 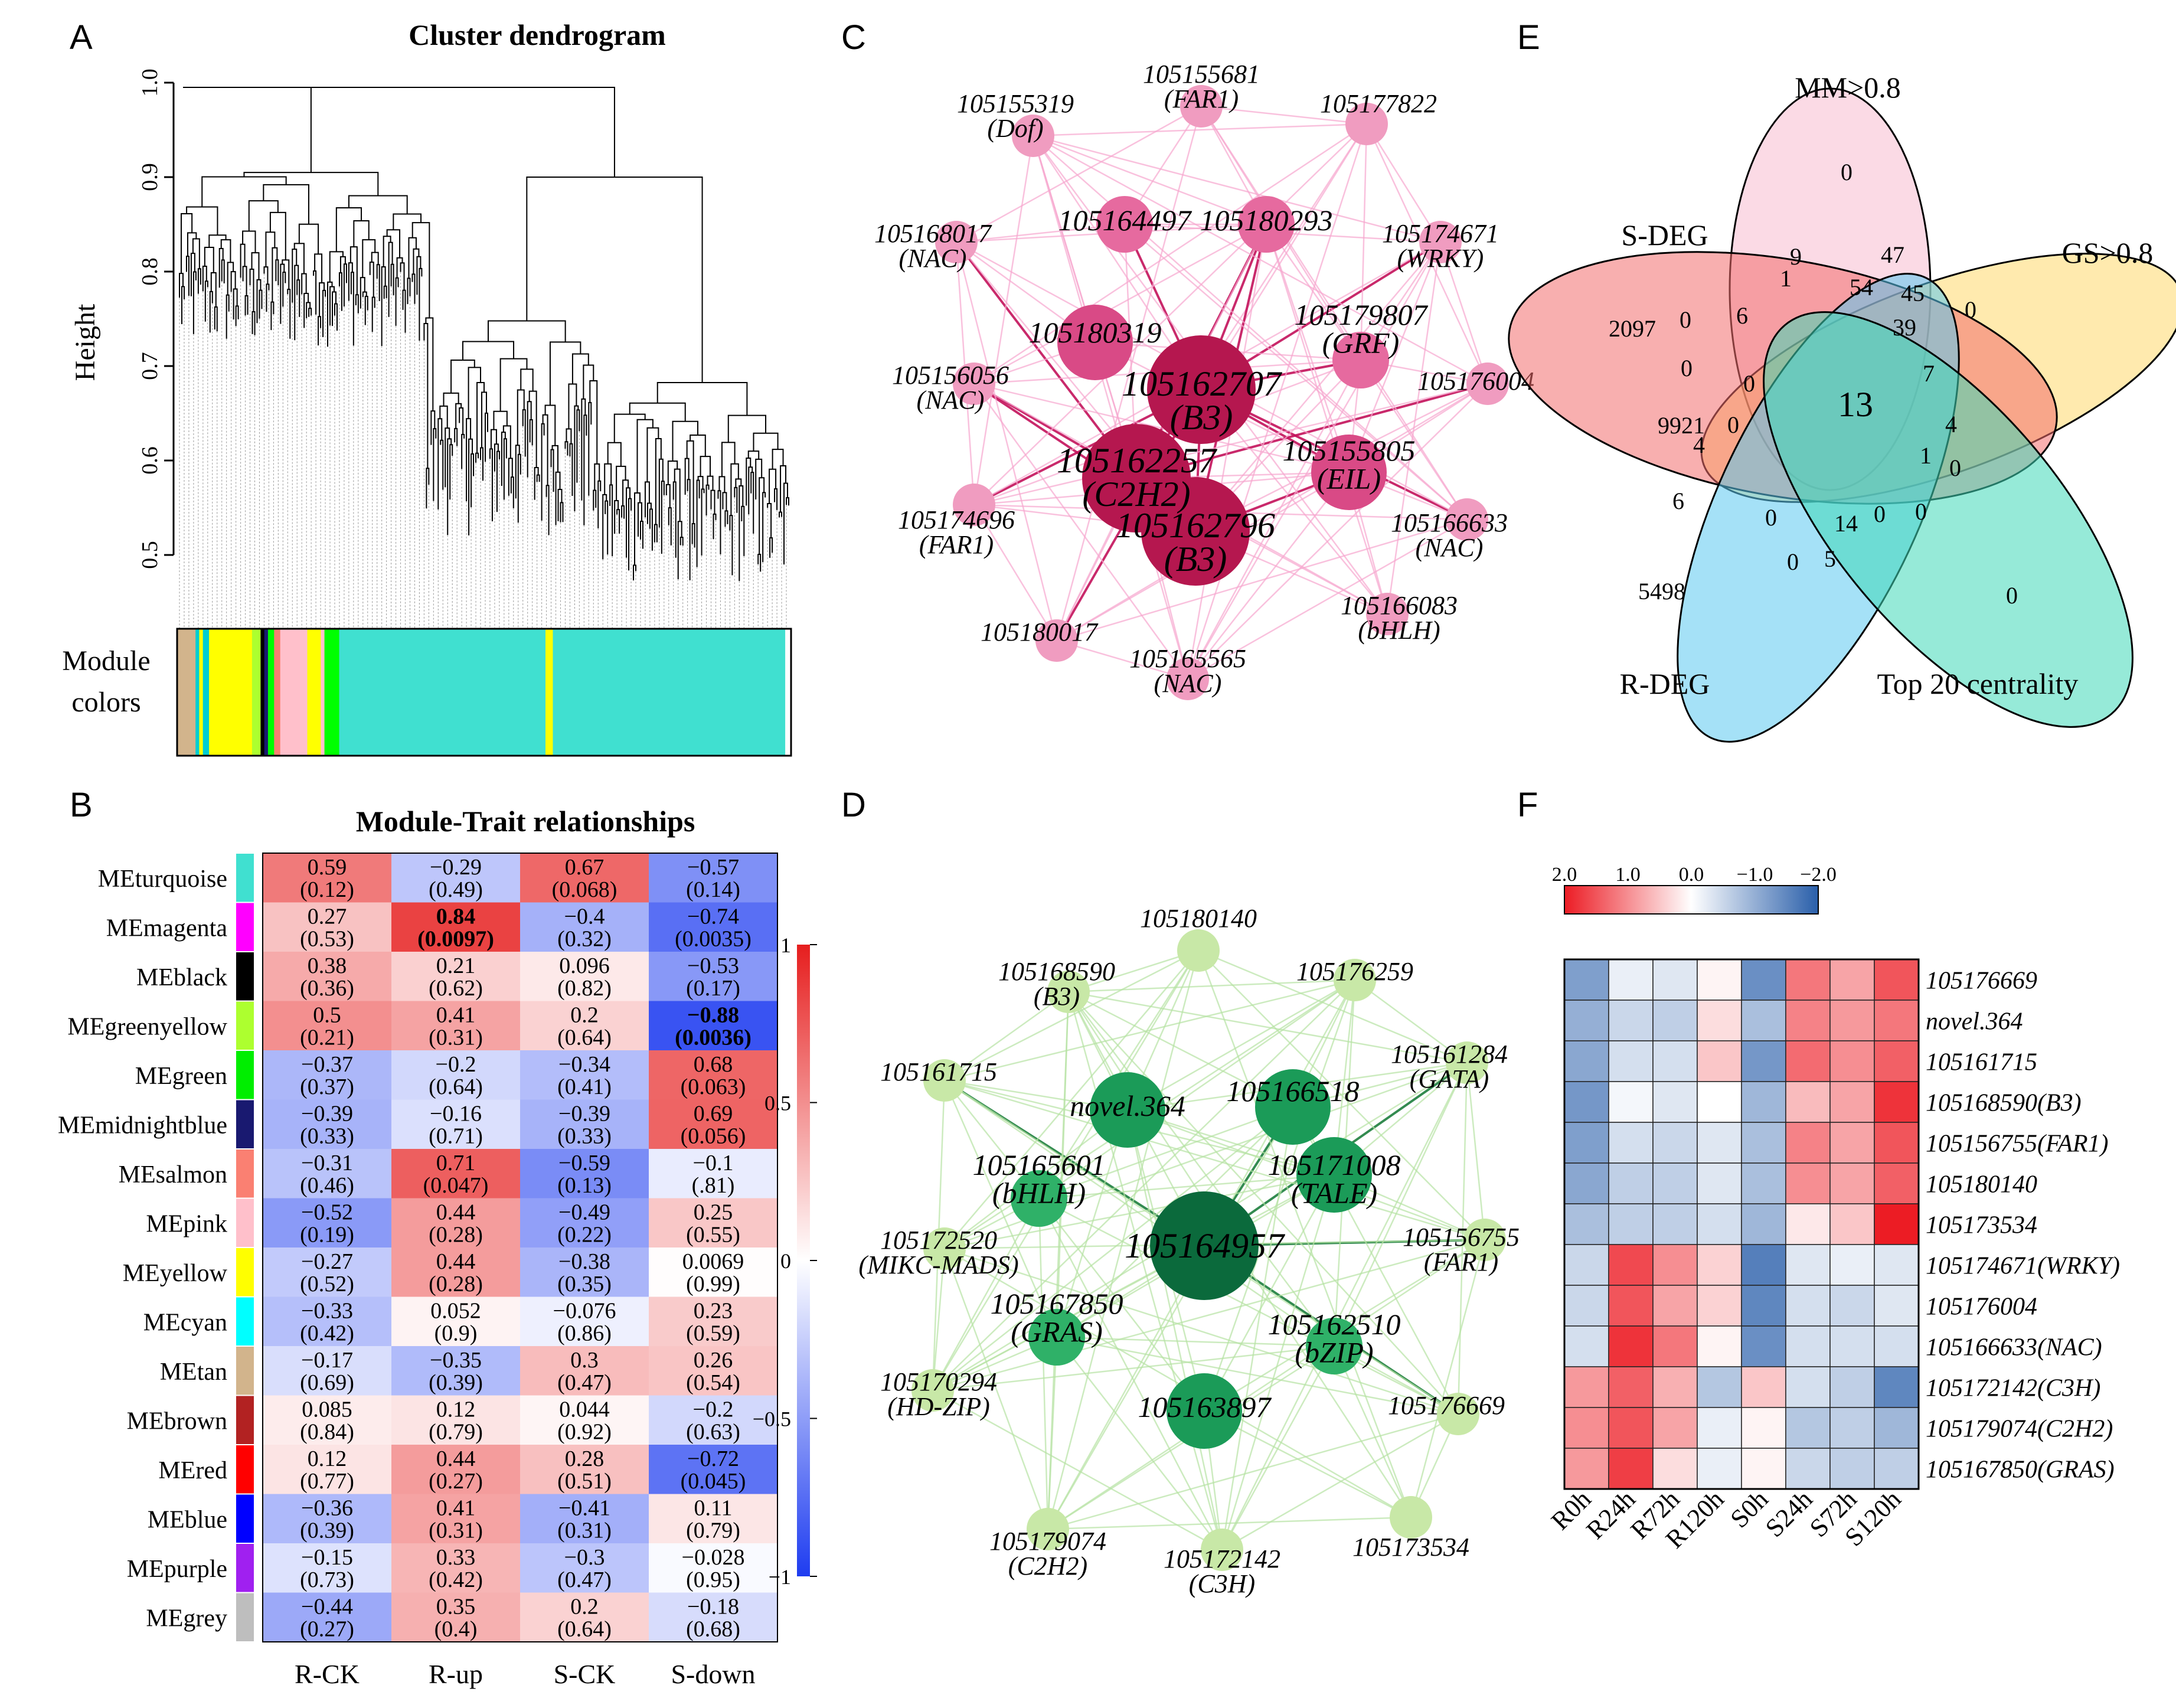 What do you see at coordinates (455, 939) in the screenshot?
I see `cell-pvalue: (0.0097)` at bounding box center [455, 939].